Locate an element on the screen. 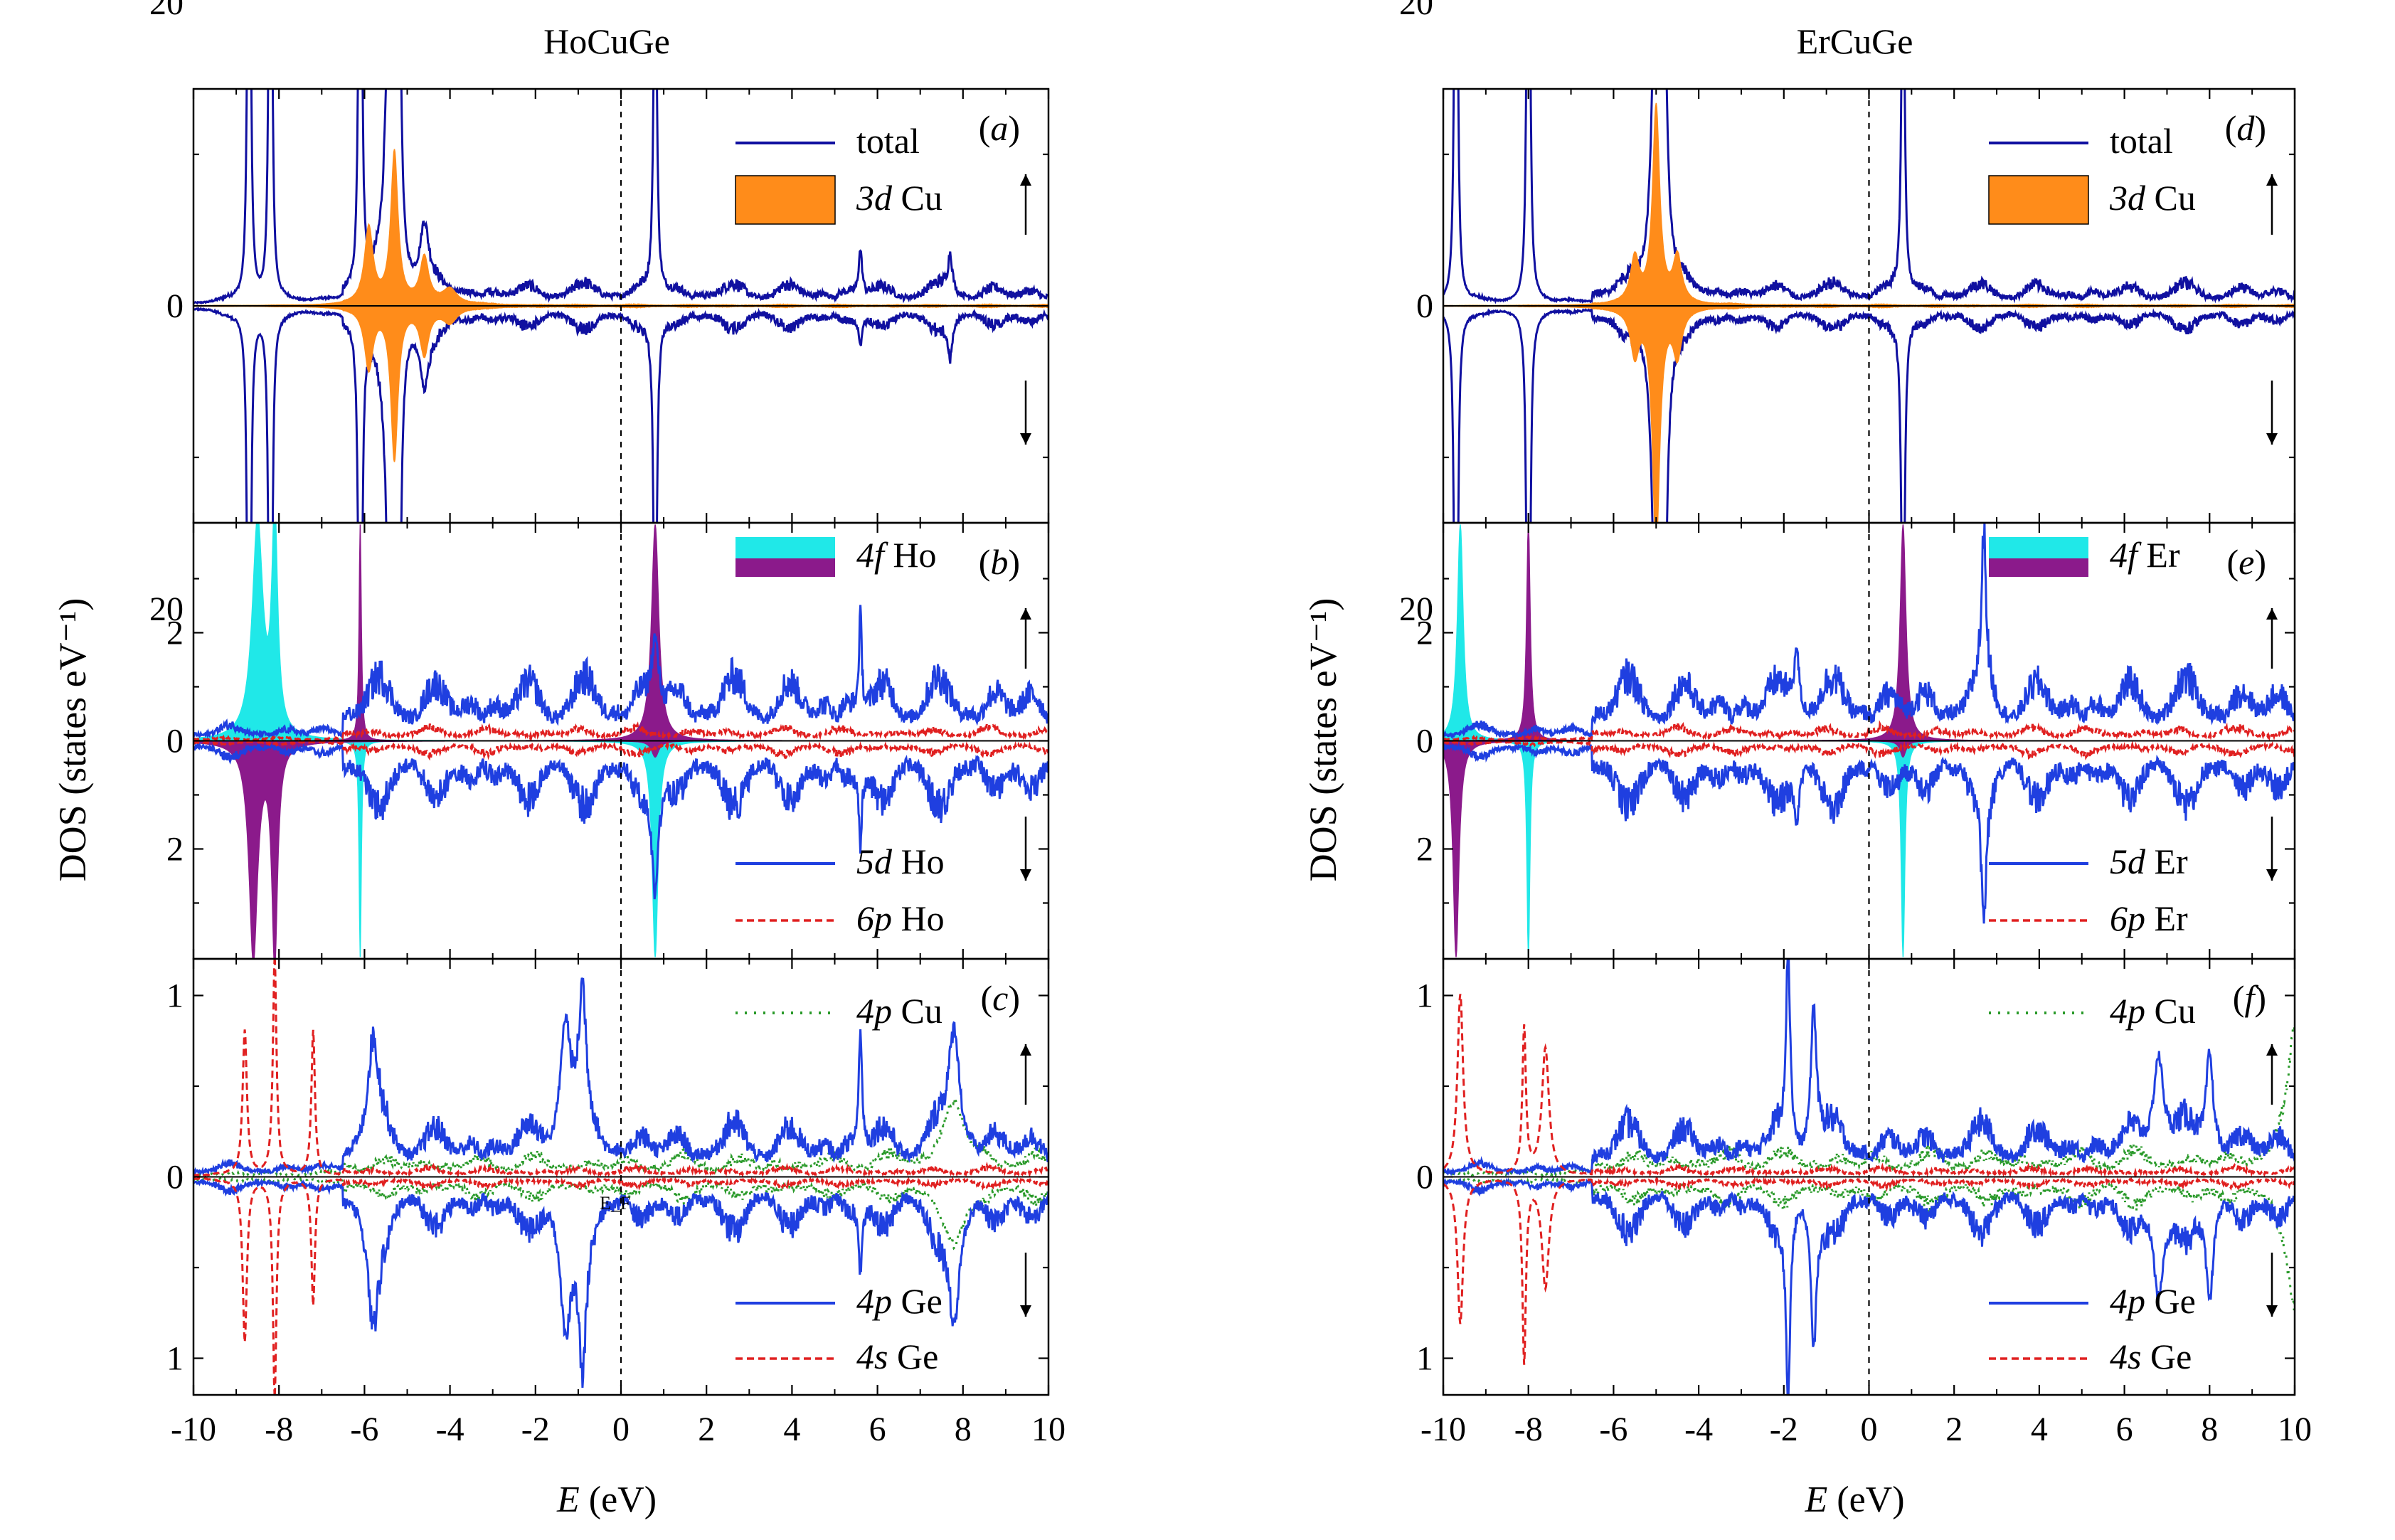  series-3d-cu-up is located at coordinates (621, 228).